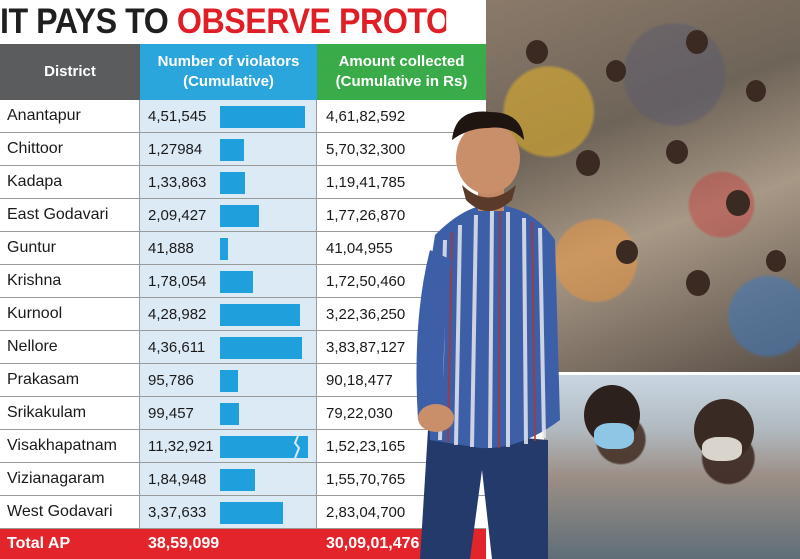 The width and height of the screenshot is (800, 559). I want to click on district-name: Krishna, so click(70, 281).